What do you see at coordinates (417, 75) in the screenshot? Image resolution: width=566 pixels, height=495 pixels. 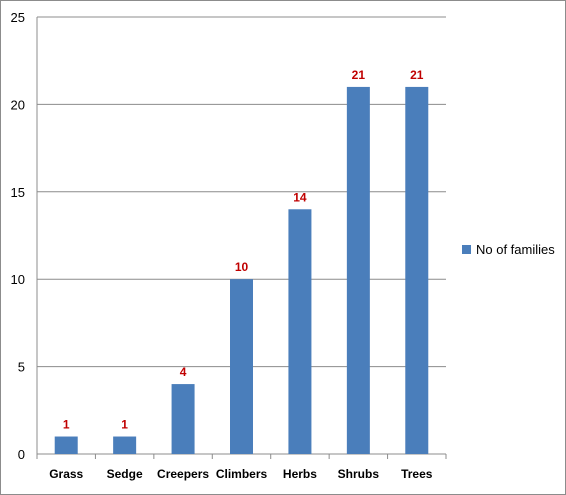 I see `data-label-trees: 21` at bounding box center [417, 75].